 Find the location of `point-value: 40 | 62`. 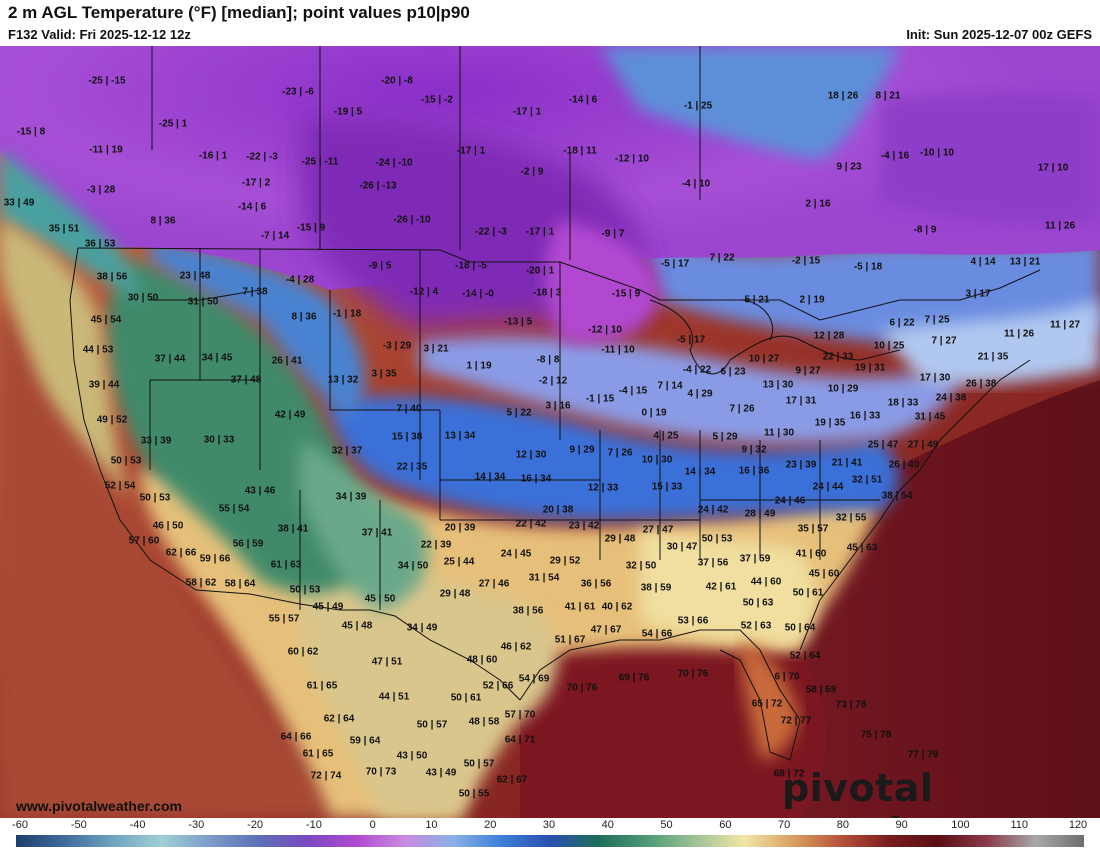

point-value: 40 | 62 is located at coordinates (617, 607).